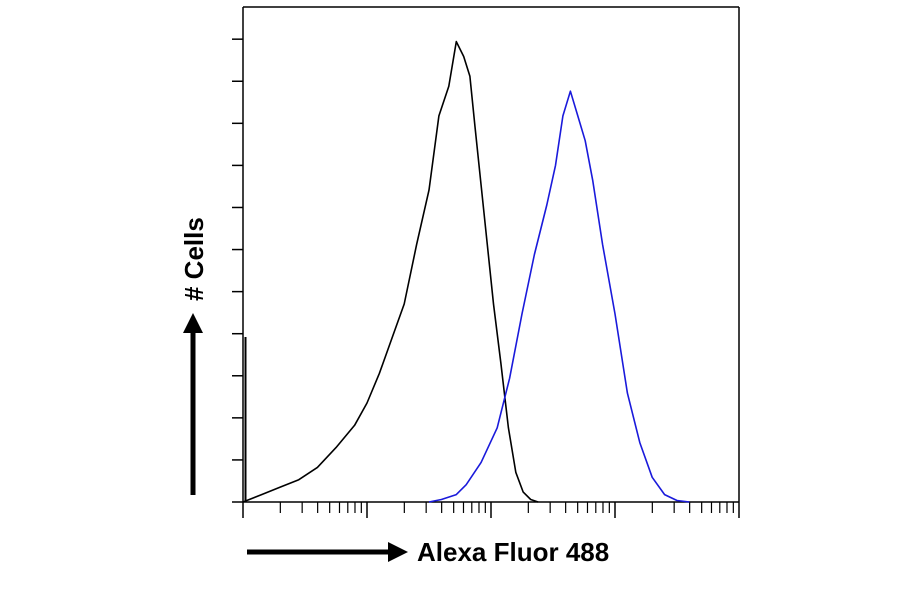 This screenshot has width=900, height=594. What do you see at coordinates (513, 552) in the screenshot?
I see `x-axis-title: Alexa Fluor 488` at bounding box center [513, 552].